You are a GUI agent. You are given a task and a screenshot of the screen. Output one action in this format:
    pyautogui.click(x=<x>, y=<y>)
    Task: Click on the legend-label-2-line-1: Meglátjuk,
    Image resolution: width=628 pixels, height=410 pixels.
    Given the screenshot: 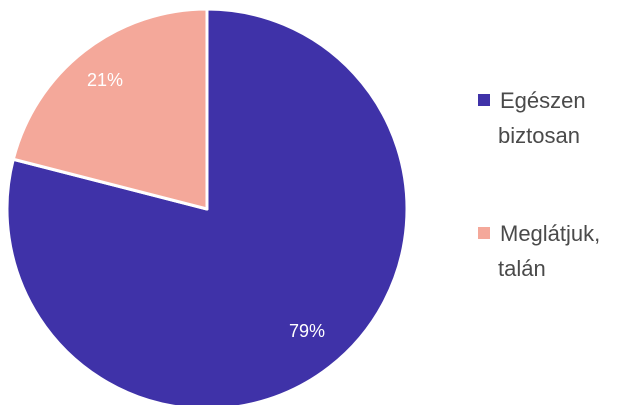 What is the action you would take?
    pyautogui.click(x=550, y=233)
    